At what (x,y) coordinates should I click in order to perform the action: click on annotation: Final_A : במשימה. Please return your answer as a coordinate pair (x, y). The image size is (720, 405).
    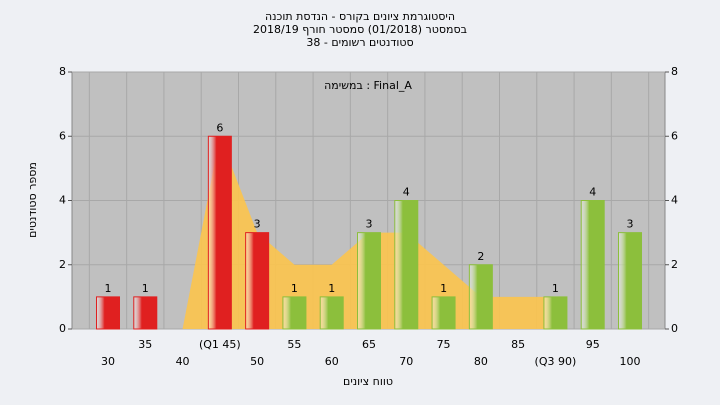
    Looking at the image, I should click on (368, 85).